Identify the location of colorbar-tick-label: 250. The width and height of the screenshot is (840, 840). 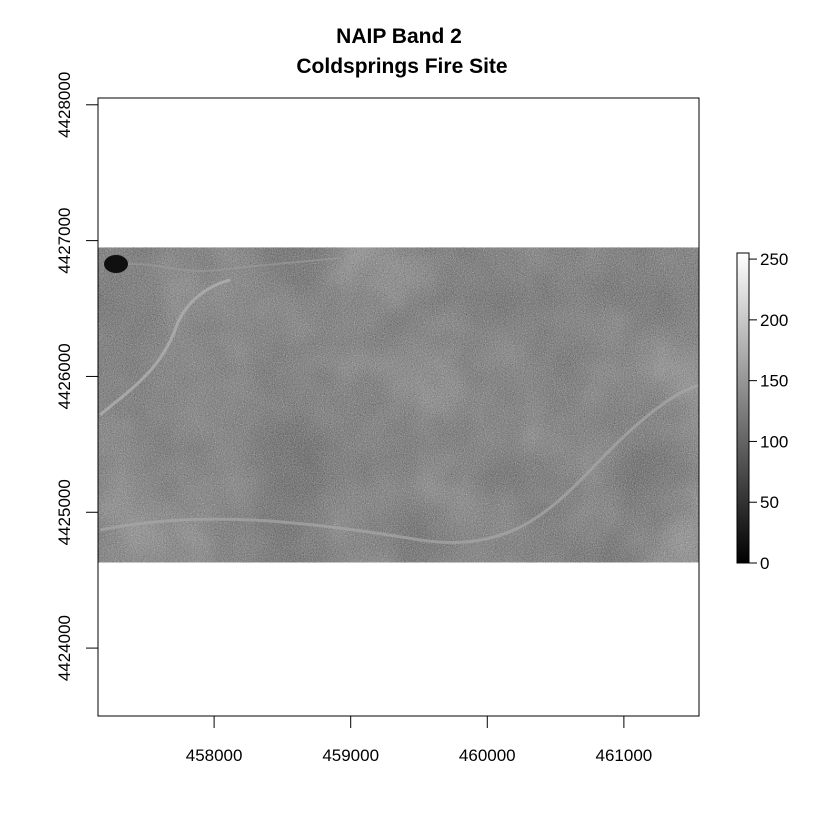
(774, 259).